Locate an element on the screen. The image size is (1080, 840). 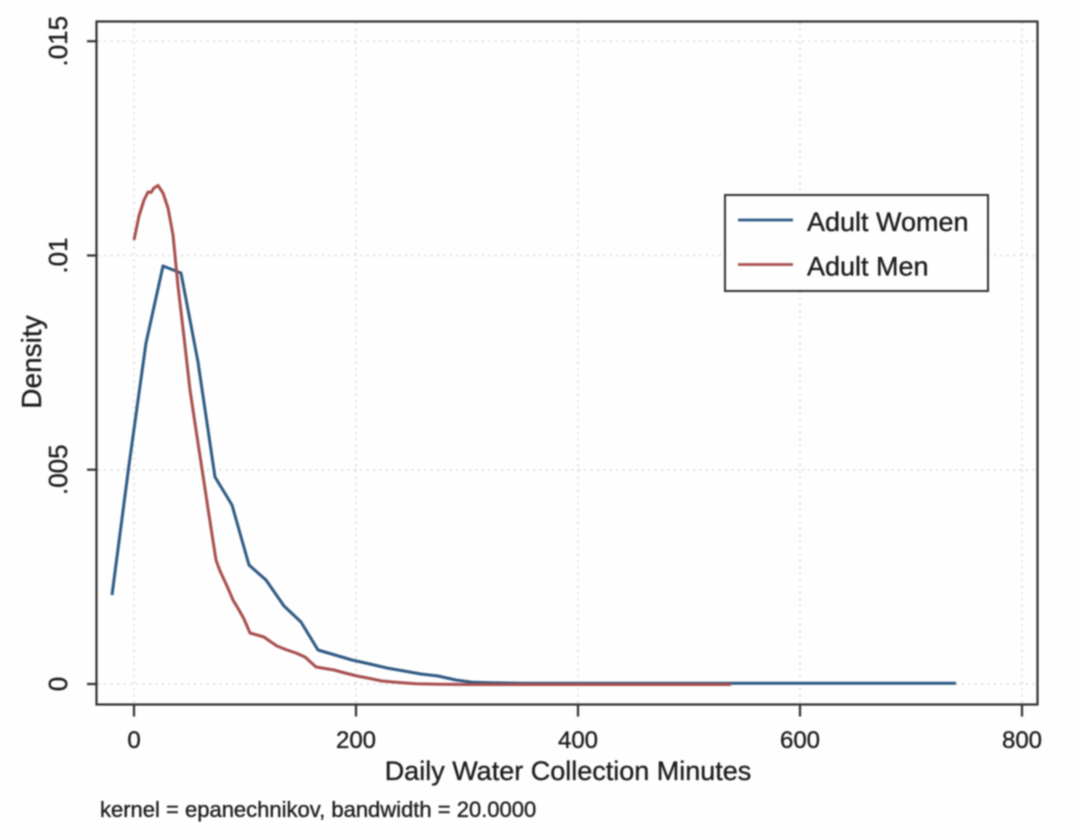
svg-text: Adult Men is located at coordinates (868, 267).